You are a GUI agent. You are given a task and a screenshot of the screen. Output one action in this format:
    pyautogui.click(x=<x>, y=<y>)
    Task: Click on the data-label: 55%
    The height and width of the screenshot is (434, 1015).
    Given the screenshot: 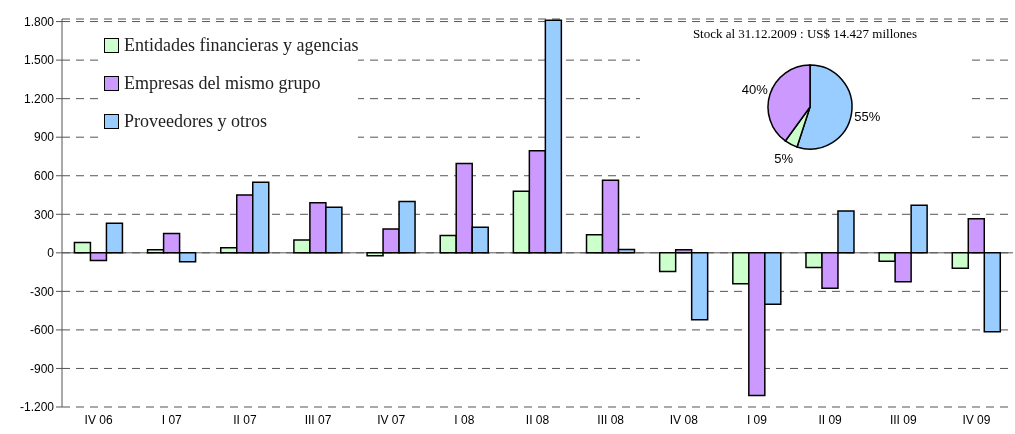 What is the action you would take?
    pyautogui.click(x=867, y=116)
    